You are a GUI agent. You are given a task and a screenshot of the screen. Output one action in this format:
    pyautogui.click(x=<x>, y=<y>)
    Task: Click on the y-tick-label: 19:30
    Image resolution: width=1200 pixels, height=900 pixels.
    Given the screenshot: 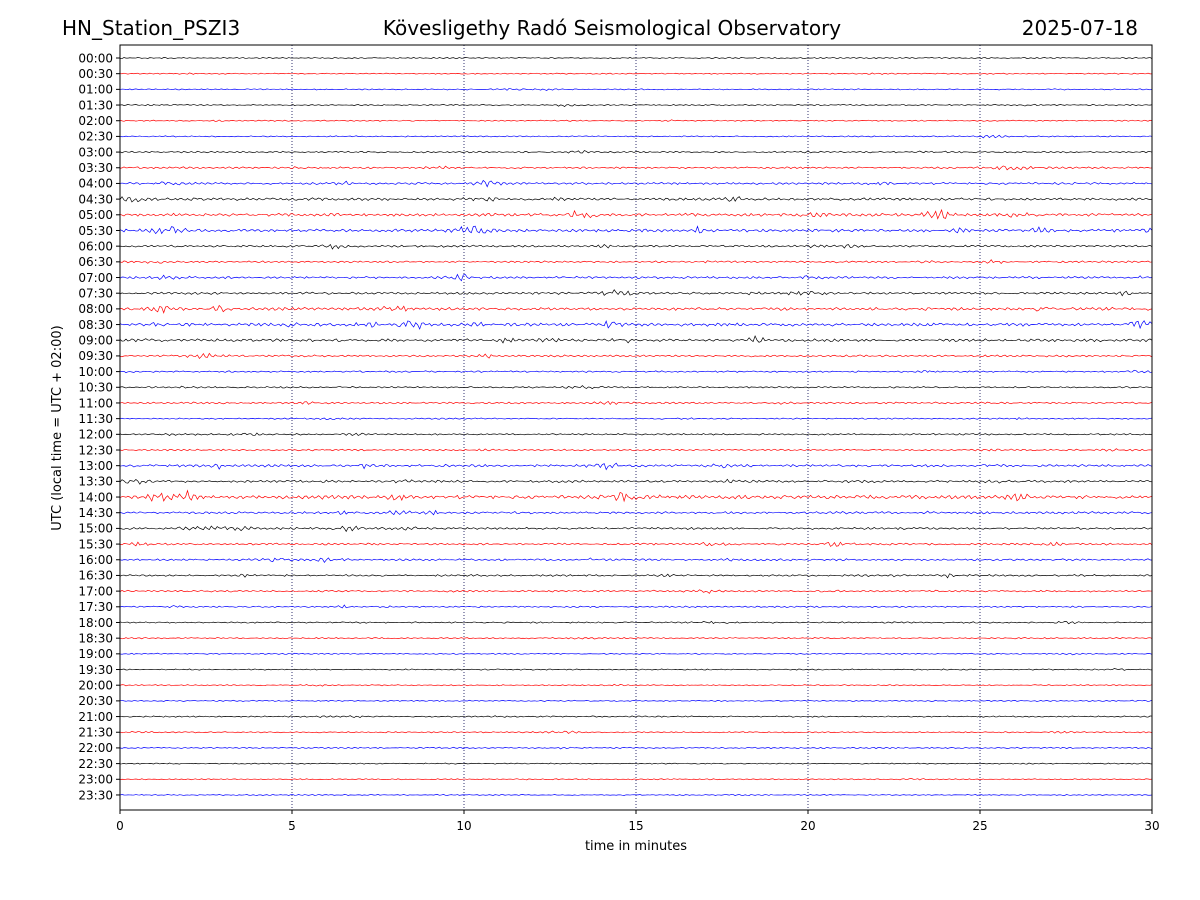 What is the action you would take?
    pyautogui.click(x=95, y=670)
    